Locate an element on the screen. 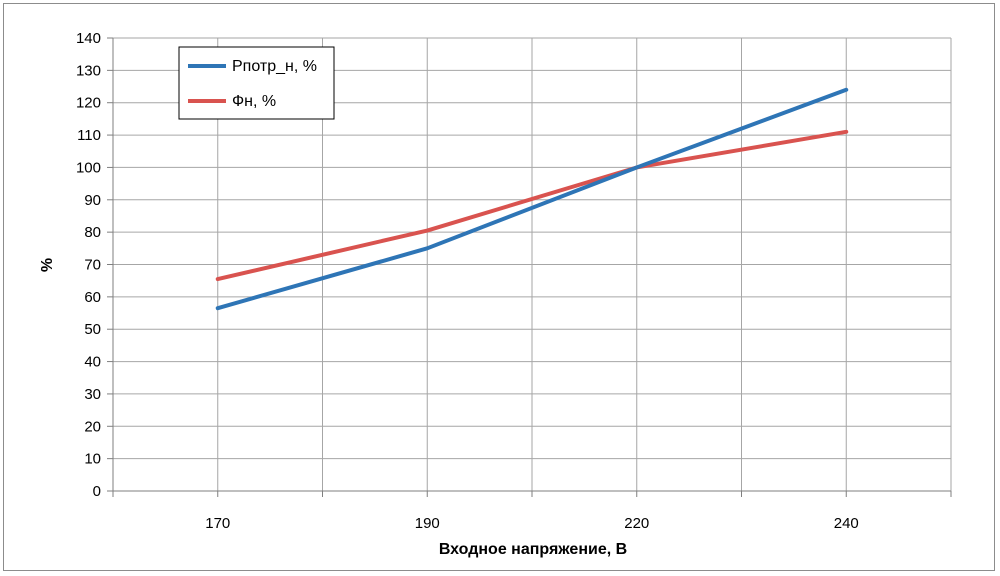  x-tick-label: 190 is located at coordinates (427, 523).